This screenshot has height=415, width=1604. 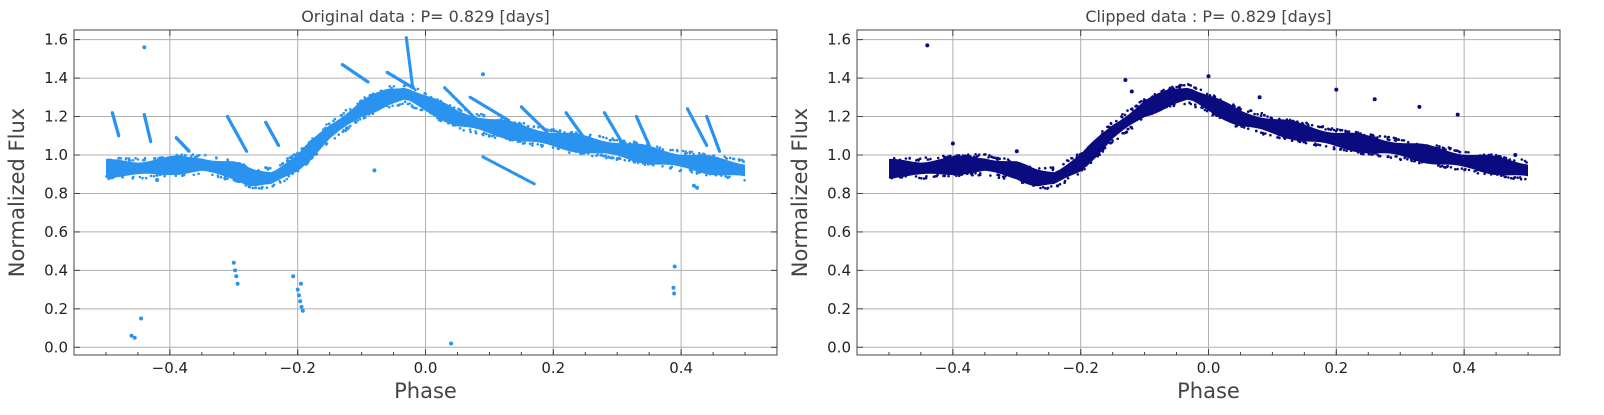 I want to click on y-tick-label: 1.2, so click(x=839, y=117).